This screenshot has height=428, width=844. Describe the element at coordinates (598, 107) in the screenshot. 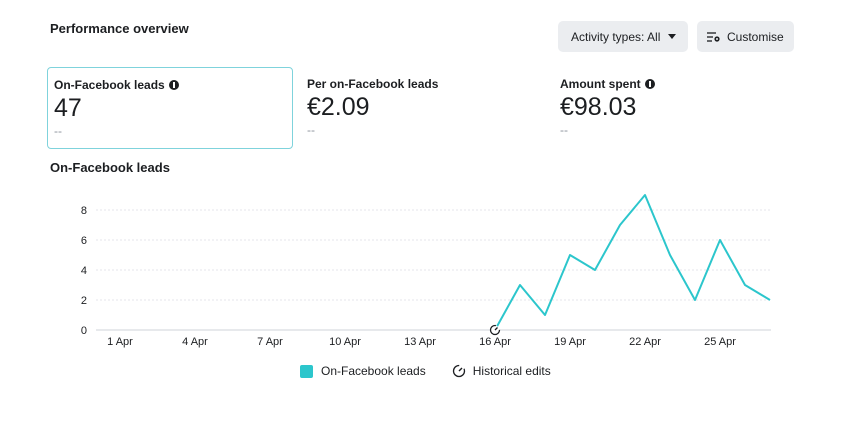

I see `metric-value: €98.03` at that location.